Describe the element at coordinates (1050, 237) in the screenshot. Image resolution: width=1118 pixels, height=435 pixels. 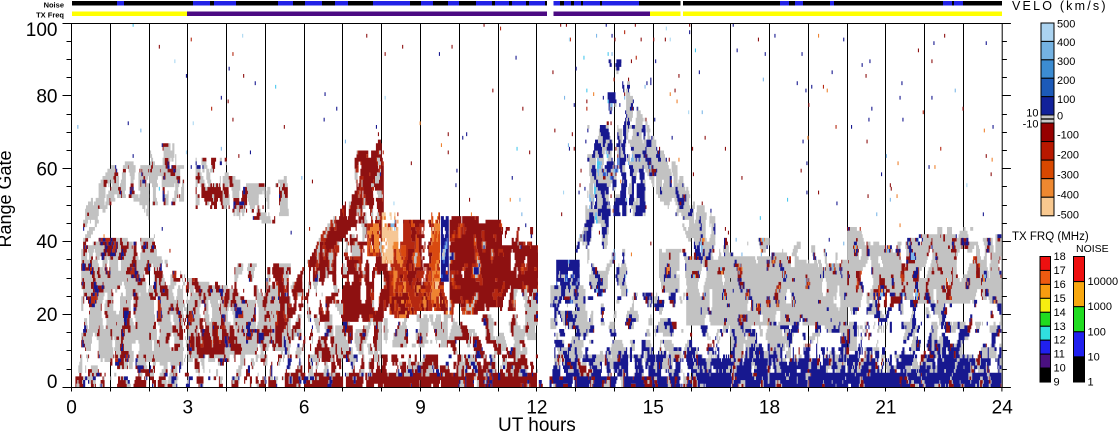
I see `svg-text: TX FRQ (MHz)` at that location.